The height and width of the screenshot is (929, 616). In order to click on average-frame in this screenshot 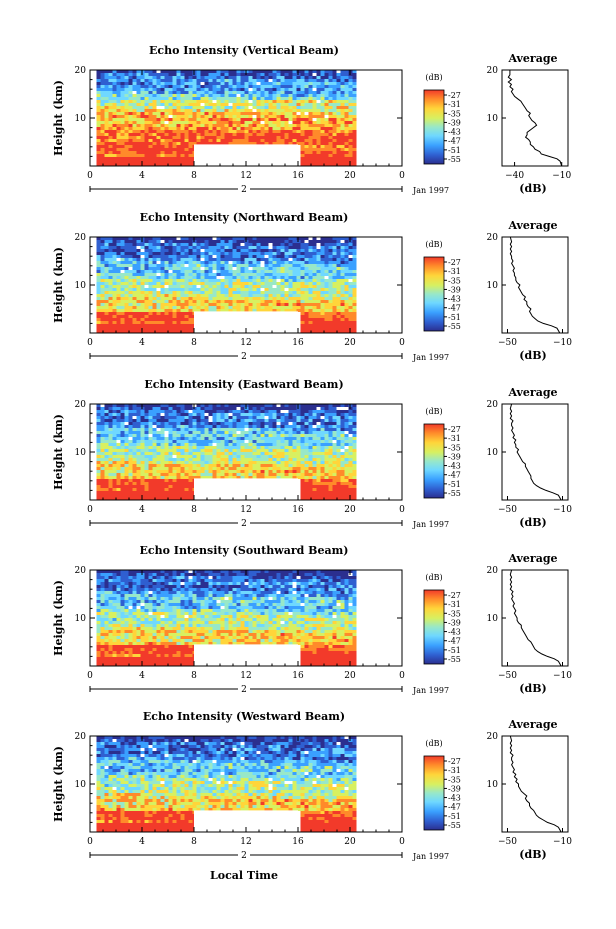, I will do `click(535, 285)`.